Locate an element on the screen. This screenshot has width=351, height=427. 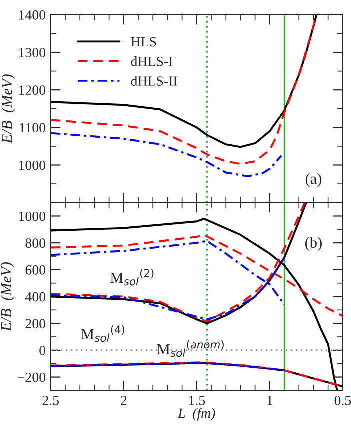
y-tick-label: 1400 is located at coordinates (32, 15).